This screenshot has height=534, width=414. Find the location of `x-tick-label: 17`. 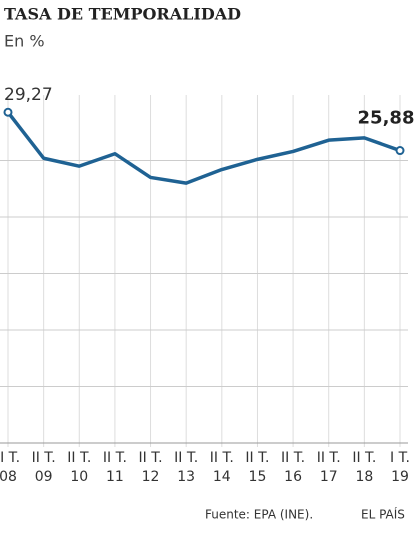

x-tick-label: 17 is located at coordinates (329, 477).